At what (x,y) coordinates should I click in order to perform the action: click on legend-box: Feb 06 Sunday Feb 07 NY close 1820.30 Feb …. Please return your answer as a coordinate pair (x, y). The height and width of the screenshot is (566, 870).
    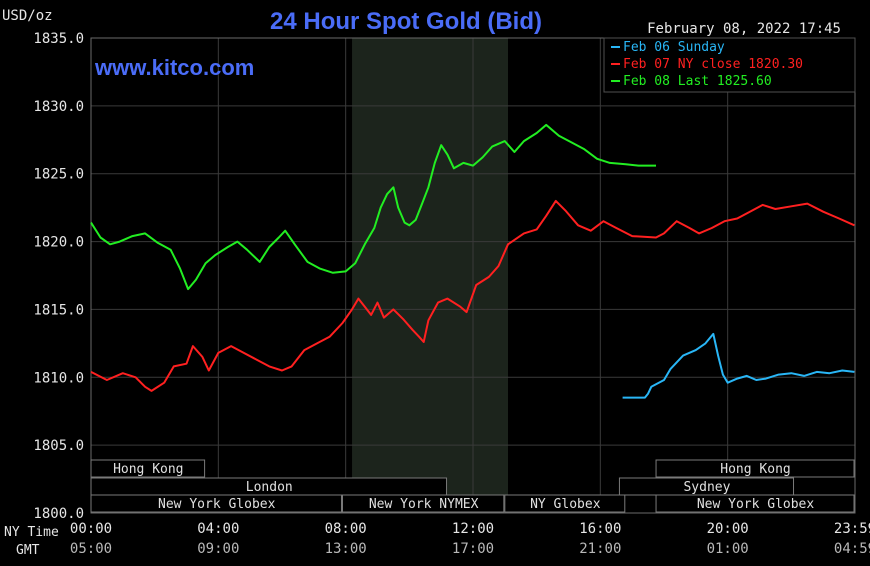
    Looking at the image, I should click on (729, 65).